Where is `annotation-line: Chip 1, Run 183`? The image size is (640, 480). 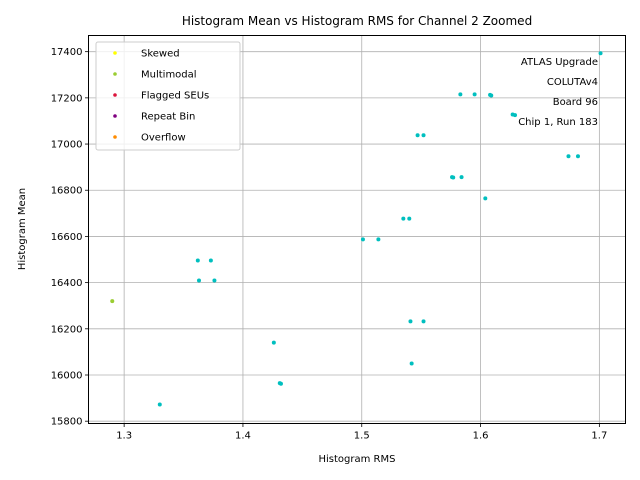
annotation-line: Chip 1, Run 183 is located at coordinates (558, 122).